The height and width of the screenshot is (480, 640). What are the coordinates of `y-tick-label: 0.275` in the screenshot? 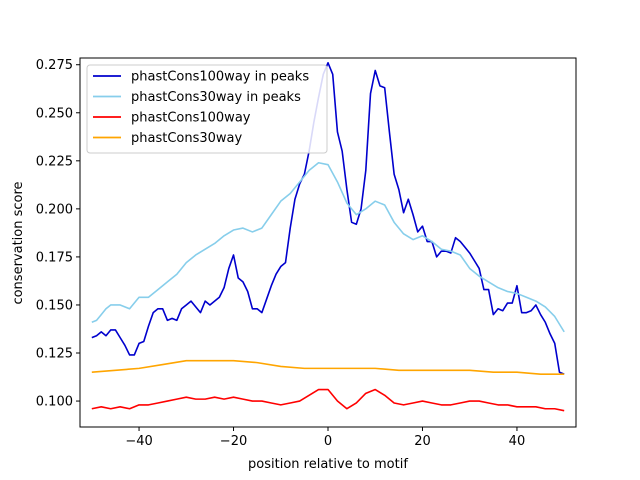 It's located at (54, 65).